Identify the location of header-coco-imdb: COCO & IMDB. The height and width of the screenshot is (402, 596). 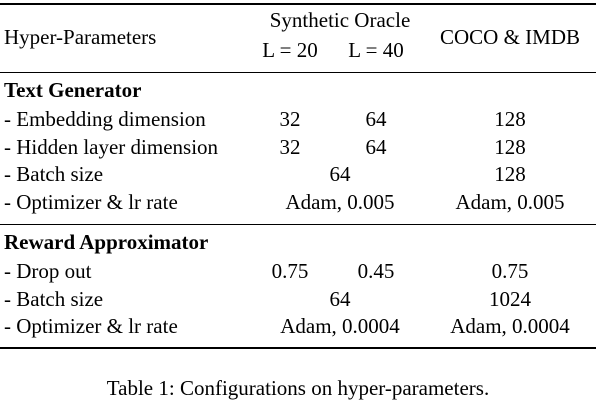
(510, 37).